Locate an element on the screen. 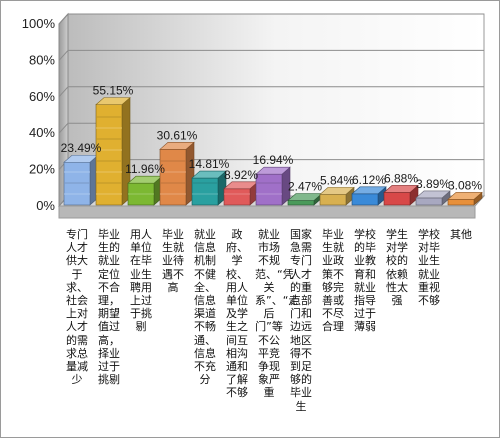  y-tick-label: 100% is located at coordinates (39, 23).